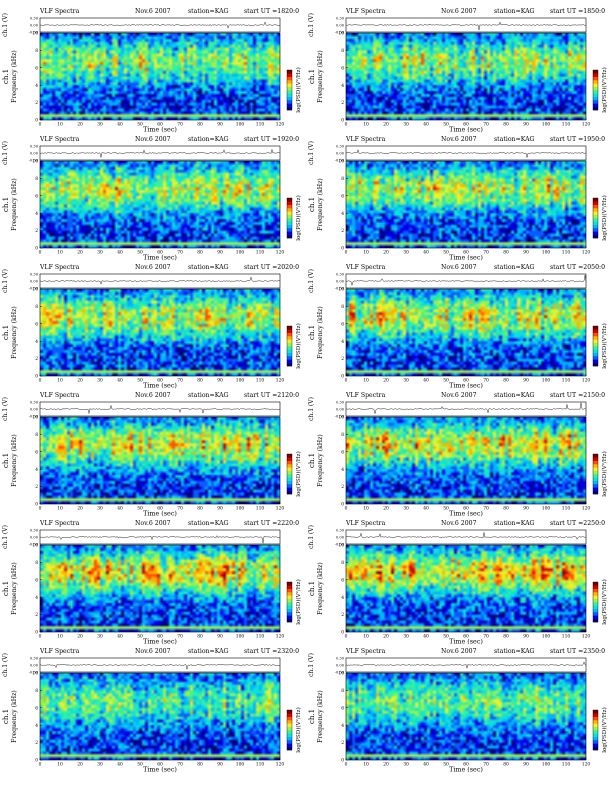 This screenshot has width=612, height=792. I want to click on panel-start-time: start UT =1950:0, so click(578, 139).